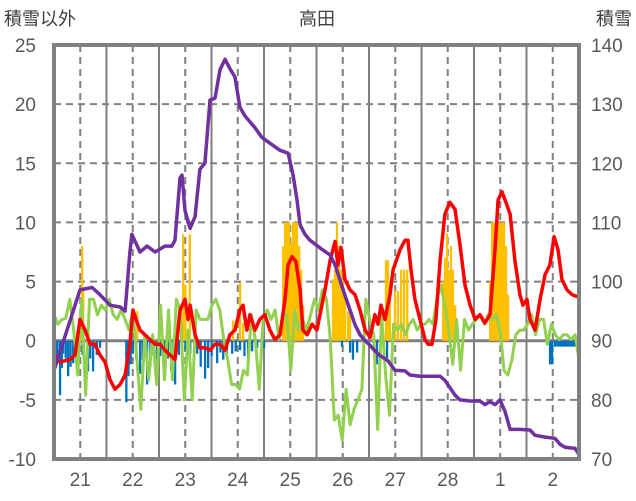  I want to click on left-tick-label: 10, so click(25, 223).